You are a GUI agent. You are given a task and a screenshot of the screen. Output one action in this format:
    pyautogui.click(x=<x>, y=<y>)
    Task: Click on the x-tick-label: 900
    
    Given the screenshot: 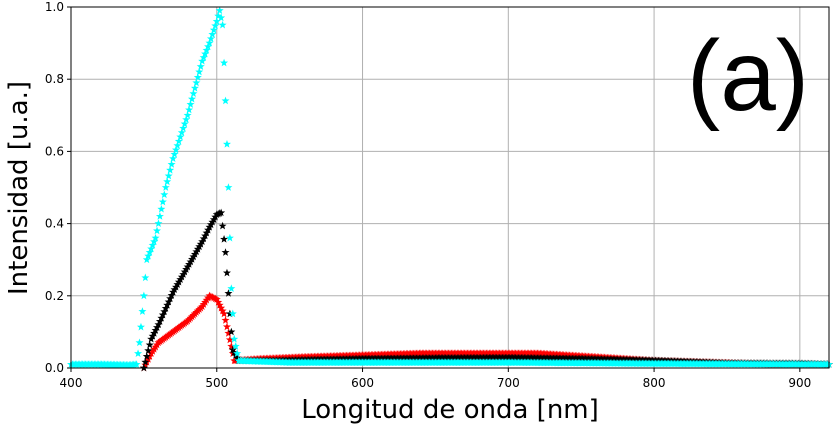 What is the action you would take?
    pyautogui.click(x=799, y=383)
    